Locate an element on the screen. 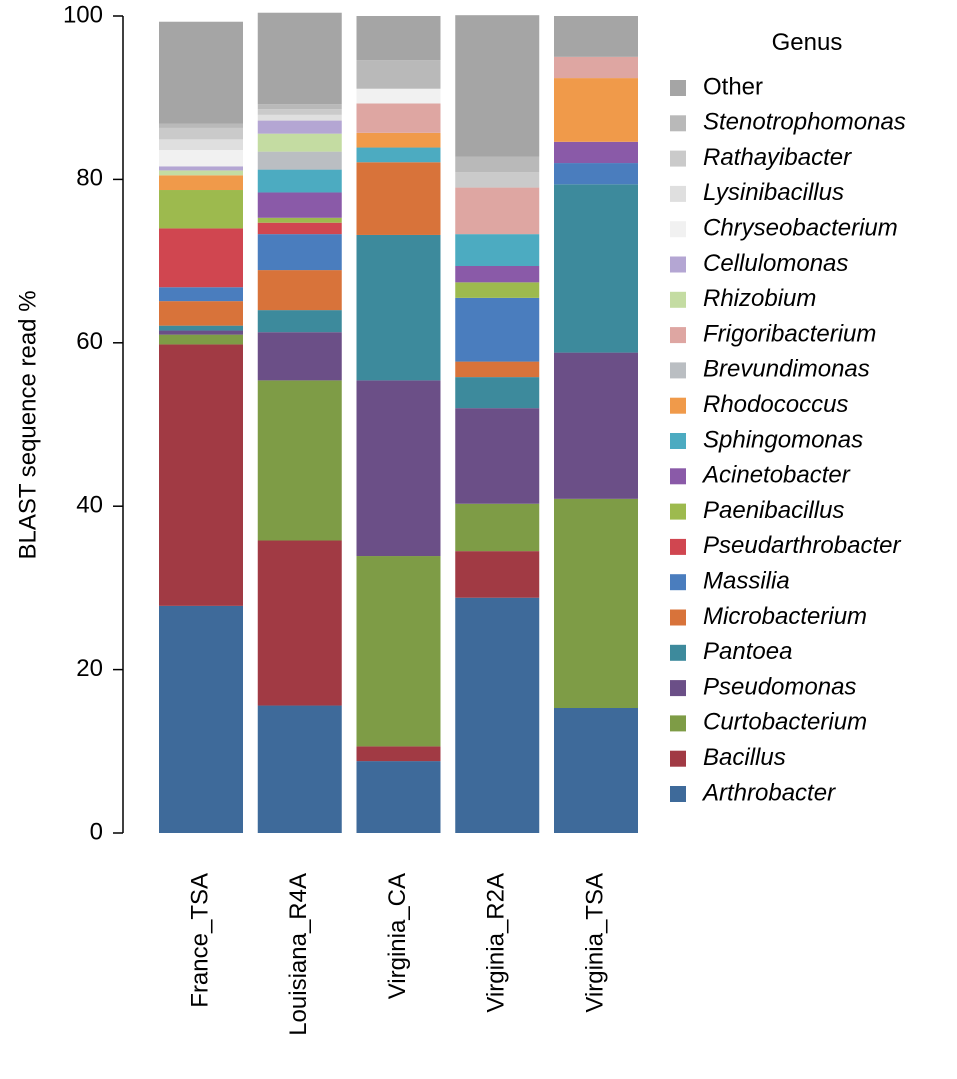 The image size is (957, 1079). legend-item-acinetobacter: Acinetobacter is located at coordinates (760, 475).